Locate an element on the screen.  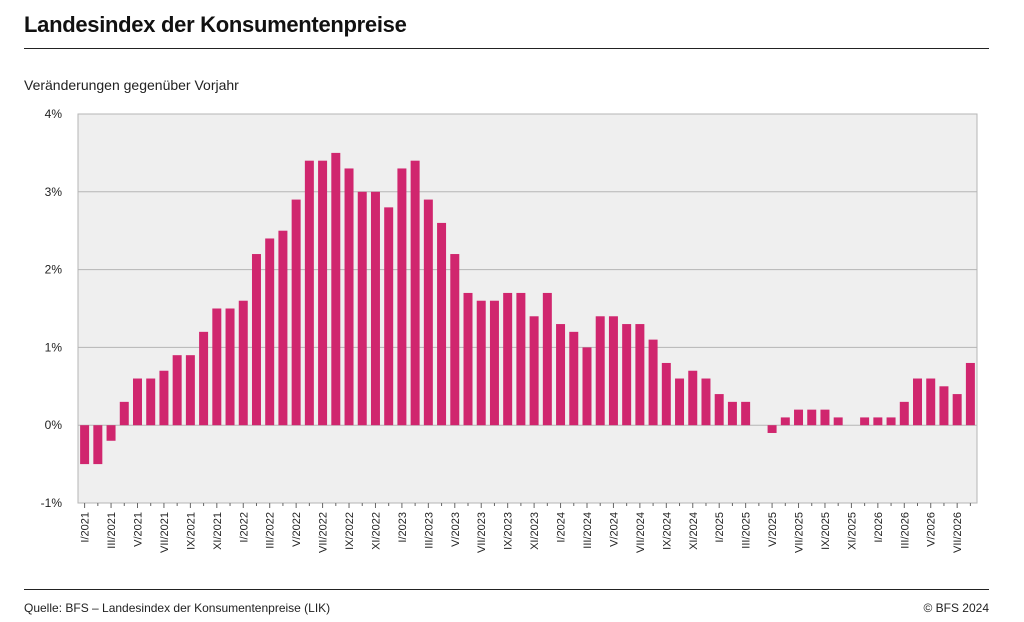
title-divider is located at coordinates (506, 48).